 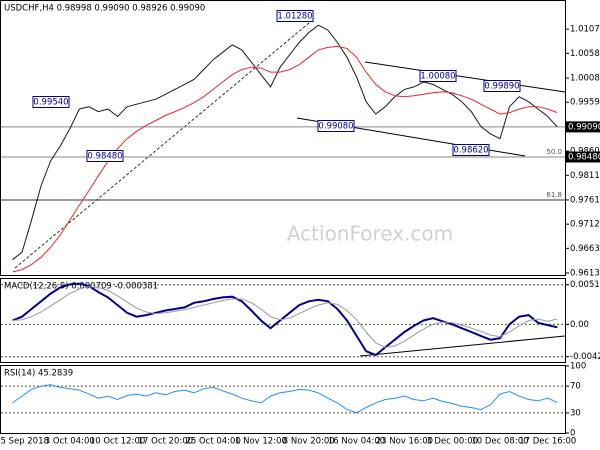 I want to click on y-tick-label: 0, so click(x=572, y=434).